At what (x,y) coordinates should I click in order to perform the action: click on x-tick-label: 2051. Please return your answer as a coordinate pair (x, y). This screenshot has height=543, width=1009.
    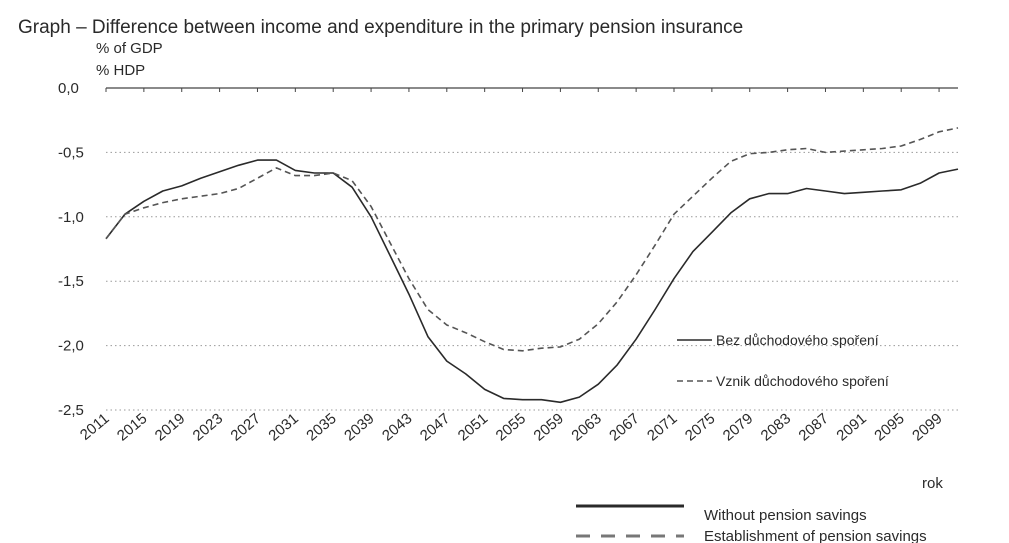
    Looking at the image, I should click on (473, 427).